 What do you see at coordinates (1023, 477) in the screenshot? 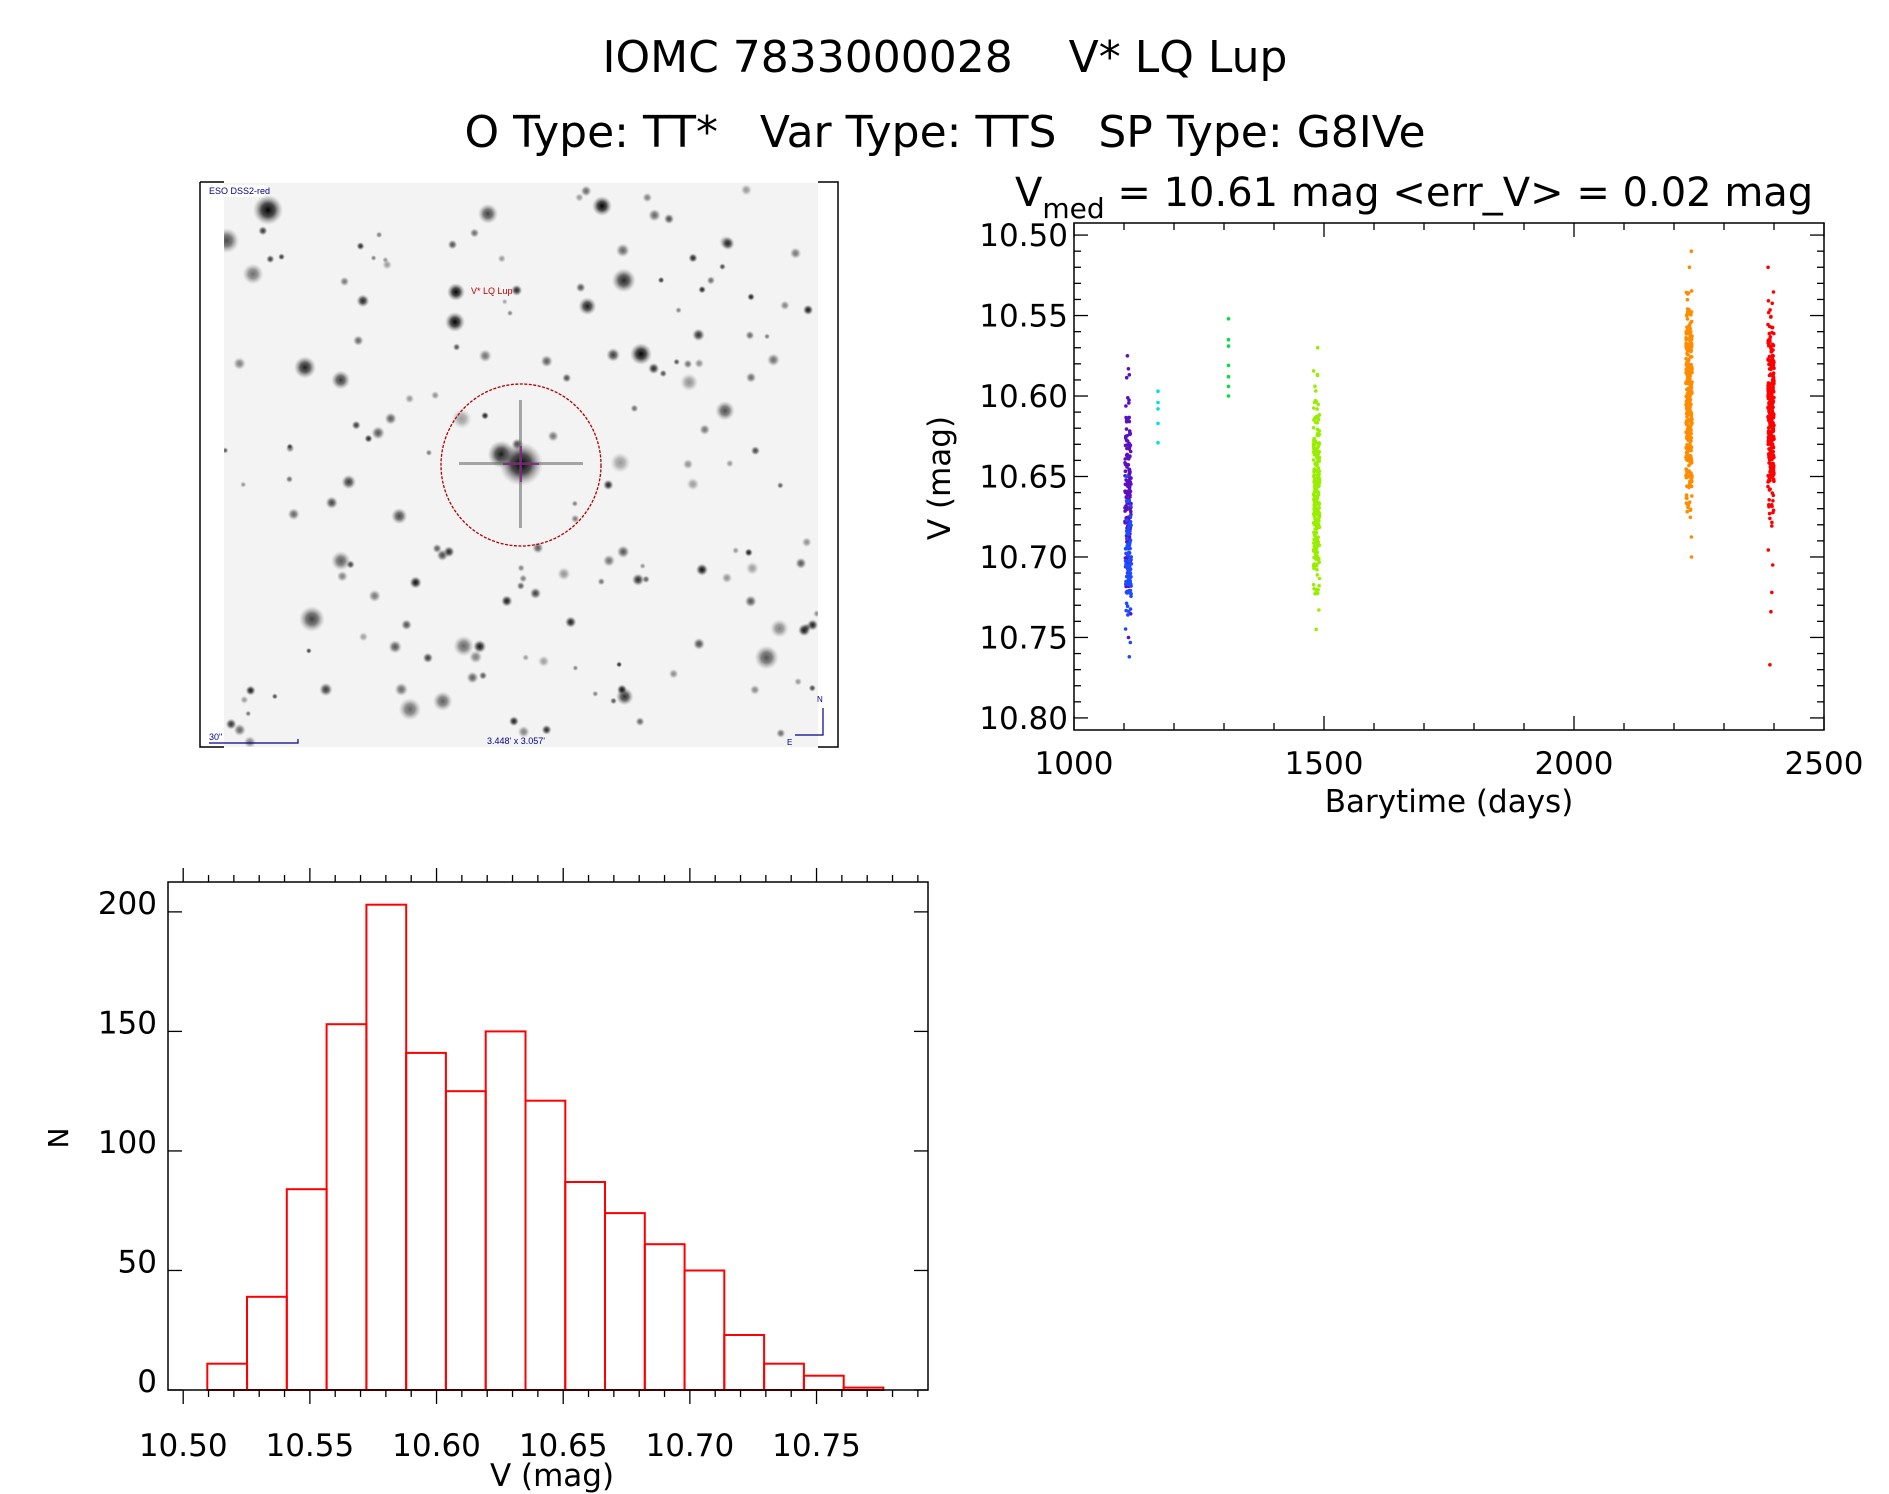
I see `light-curve-y-tick-labels: 10.50 10.55 10.60 10.65 10.70 10.75 10.80` at bounding box center [1023, 477].